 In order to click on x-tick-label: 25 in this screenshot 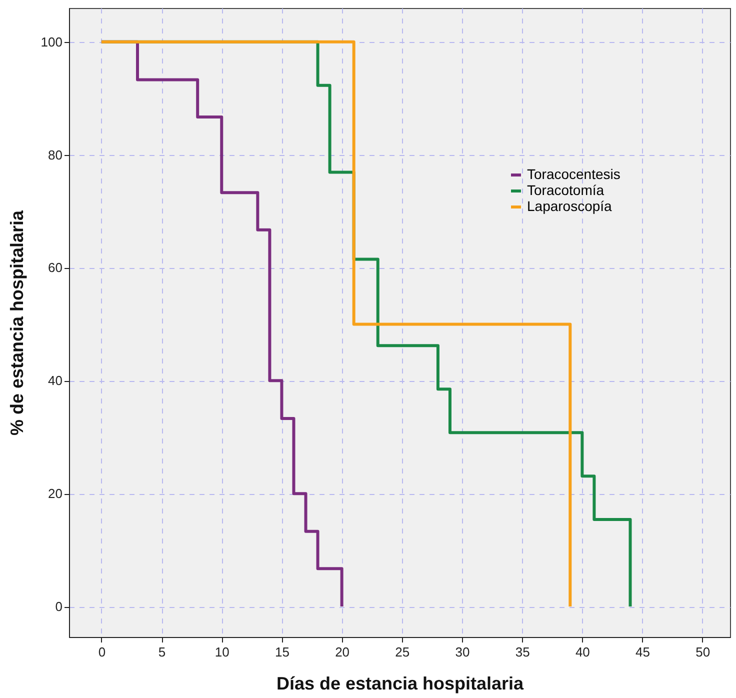, I will do `click(402, 652)`.